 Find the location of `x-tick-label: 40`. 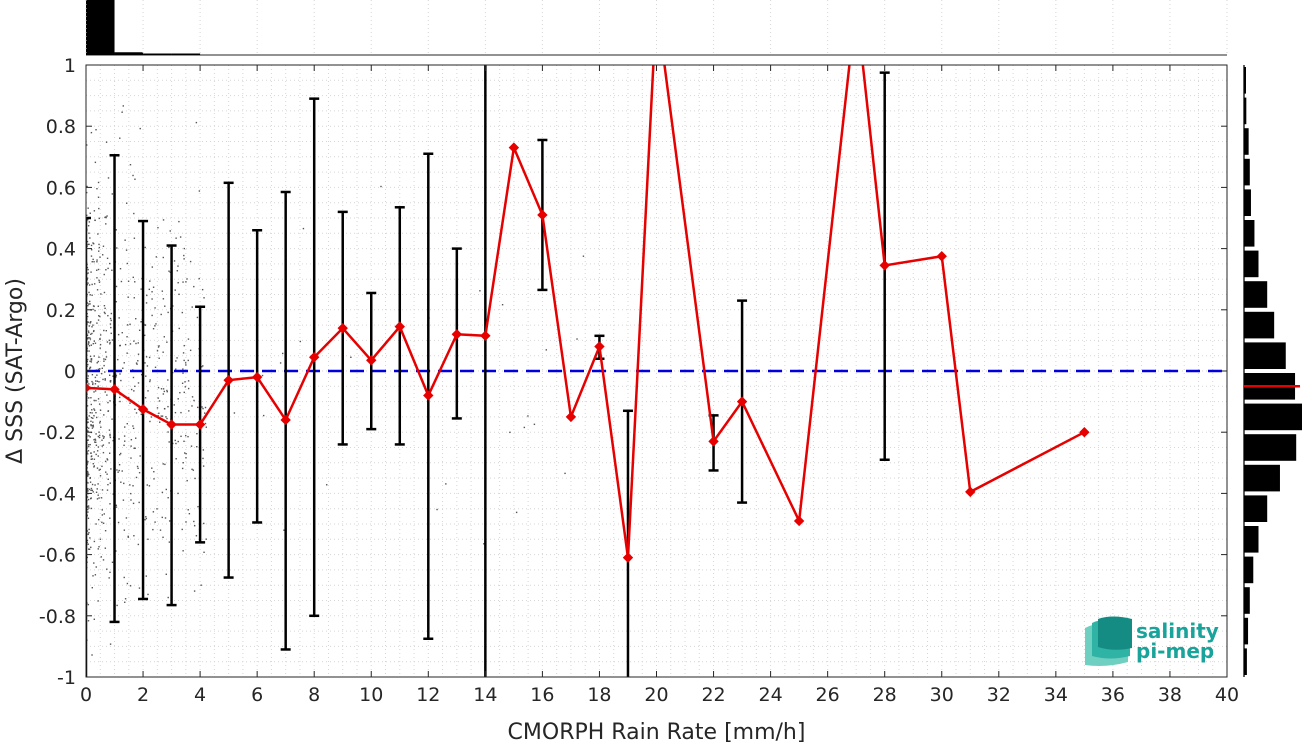

x-tick-label: 40 is located at coordinates (1227, 695).